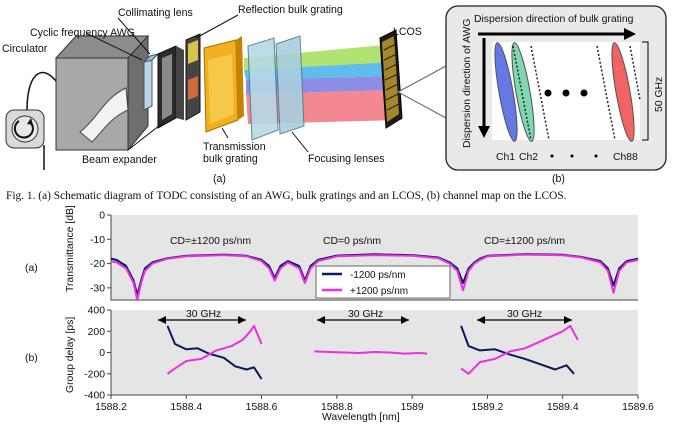 Image resolution: width=674 pixels, height=425 pixels. I want to click on panel-tag-a: (a), so click(219, 179).